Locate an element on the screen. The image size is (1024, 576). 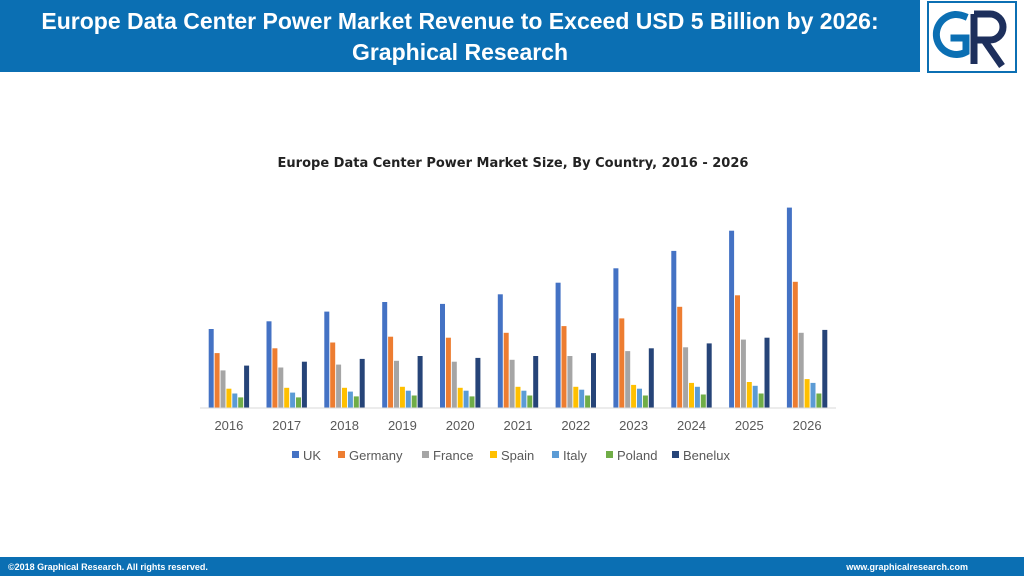
bar-uk-2022 is located at coordinates (558, 345).